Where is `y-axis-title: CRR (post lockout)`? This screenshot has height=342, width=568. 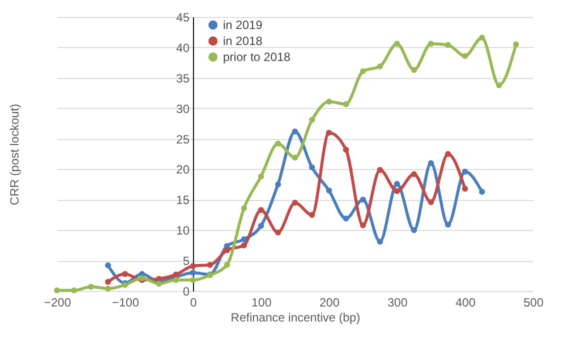 y-axis-title: CRR (post lockout) is located at coordinates (15, 155).